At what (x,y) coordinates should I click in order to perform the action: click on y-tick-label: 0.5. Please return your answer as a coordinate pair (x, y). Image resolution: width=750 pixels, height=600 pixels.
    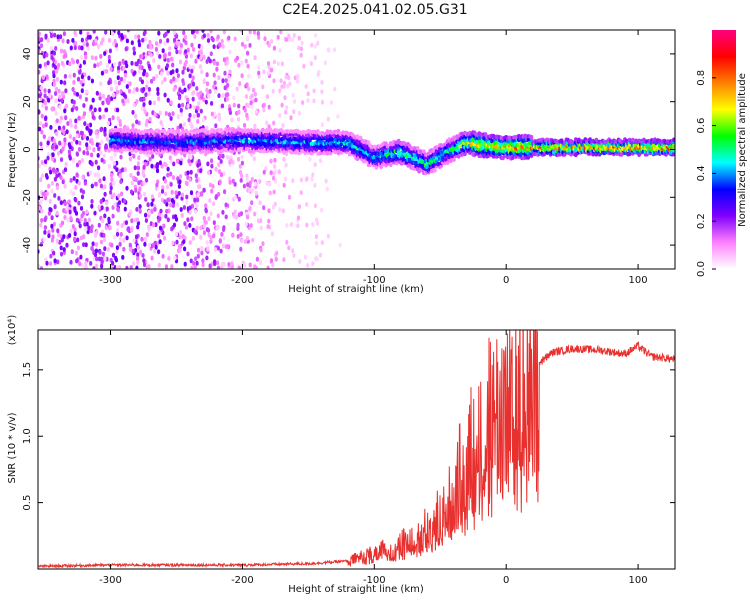
    Looking at the image, I should click on (27, 503).